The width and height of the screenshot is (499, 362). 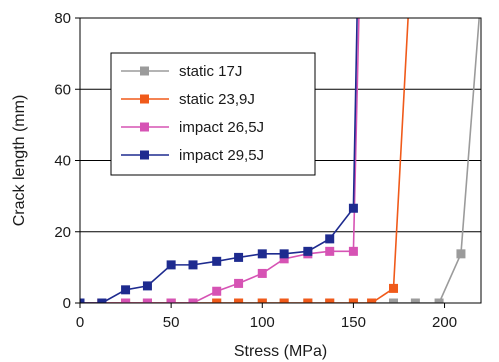 What do you see at coordinates (444, 322) in the screenshot?
I see `x-tick-label: 200` at bounding box center [444, 322].